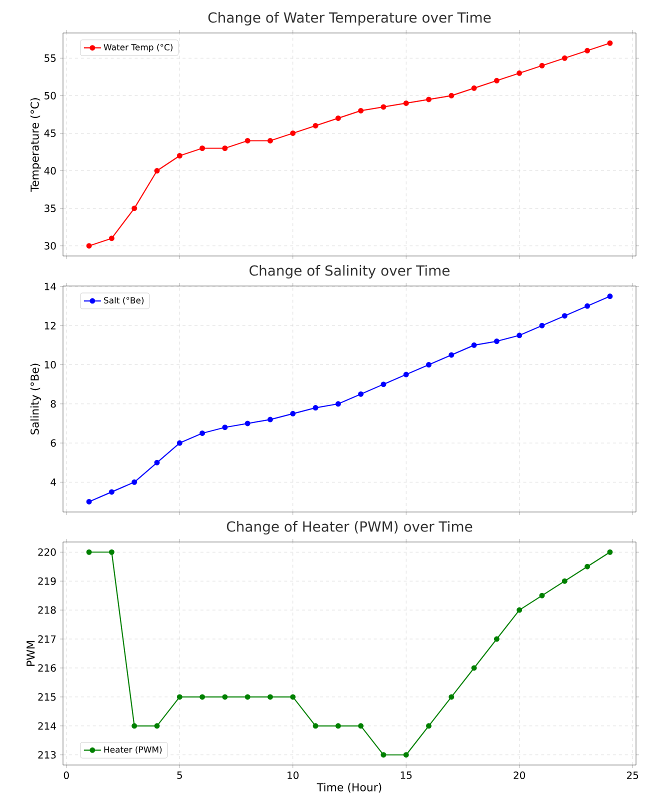 Image resolution: width=655 pixels, height=801 pixels. What do you see at coordinates (47, 639) in the screenshot?
I see `y-tick-label: 217` at bounding box center [47, 639].